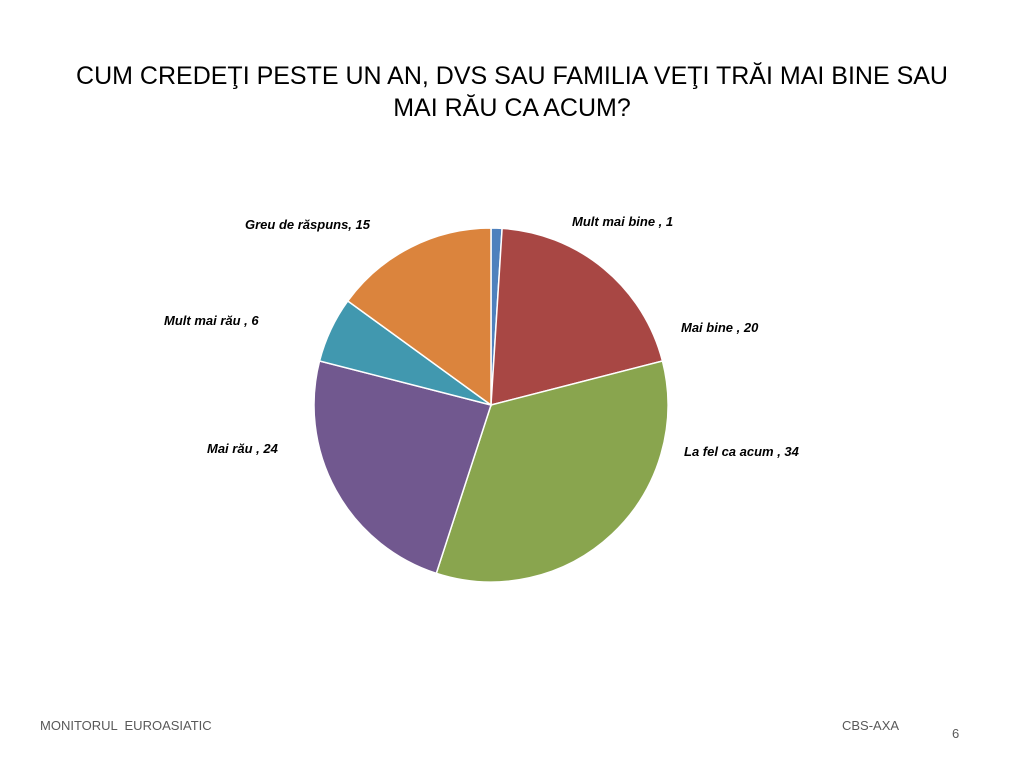  What do you see at coordinates (126, 725) in the screenshot?
I see `footer-source: MONITORUL EUROASIATIC` at bounding box center [126, 725].